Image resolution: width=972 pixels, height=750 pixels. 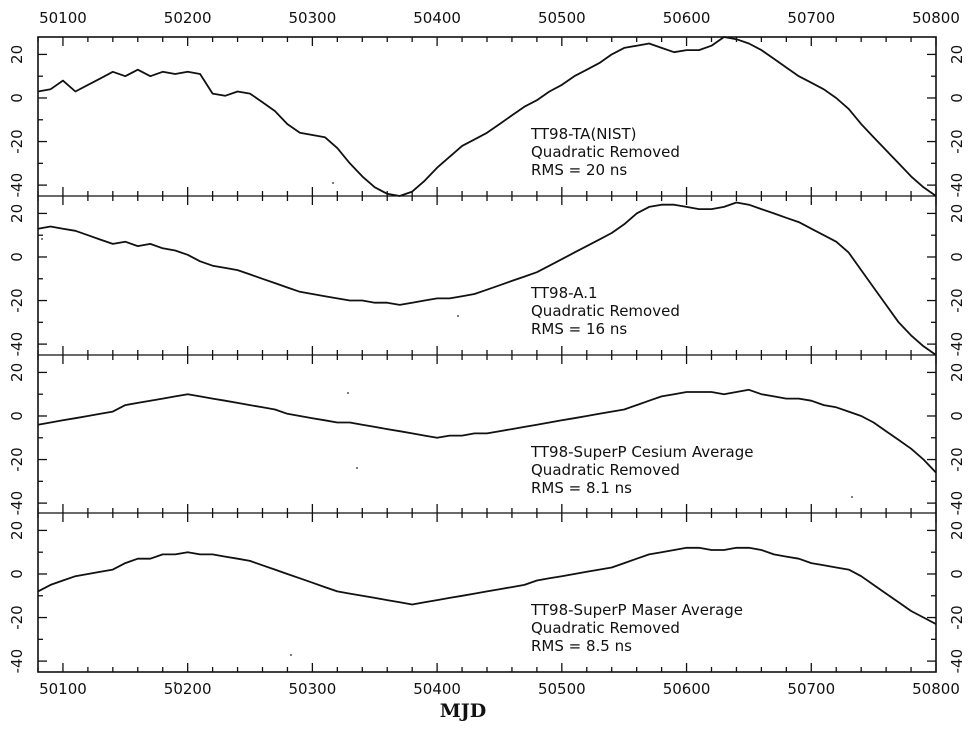 What do you see at coordinates (583, 134) in the screenshot?
I see `panel-label: TT98-TA(NIST)` at bounding box center [583, 134].